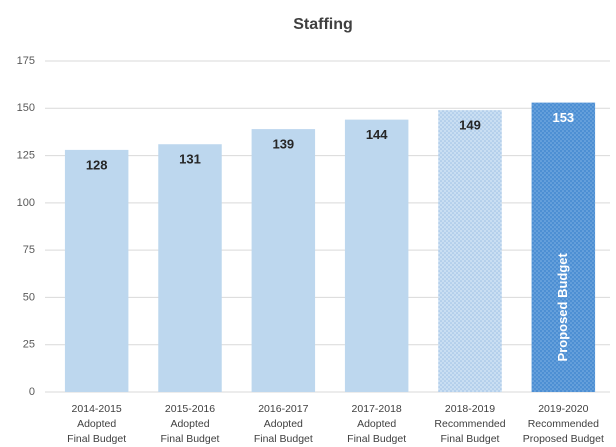 This screenshot has width=616, height=447. Describe the element at coordinates (323, 24) in the screenshot. I see `chart-title: Staffing` at that location.